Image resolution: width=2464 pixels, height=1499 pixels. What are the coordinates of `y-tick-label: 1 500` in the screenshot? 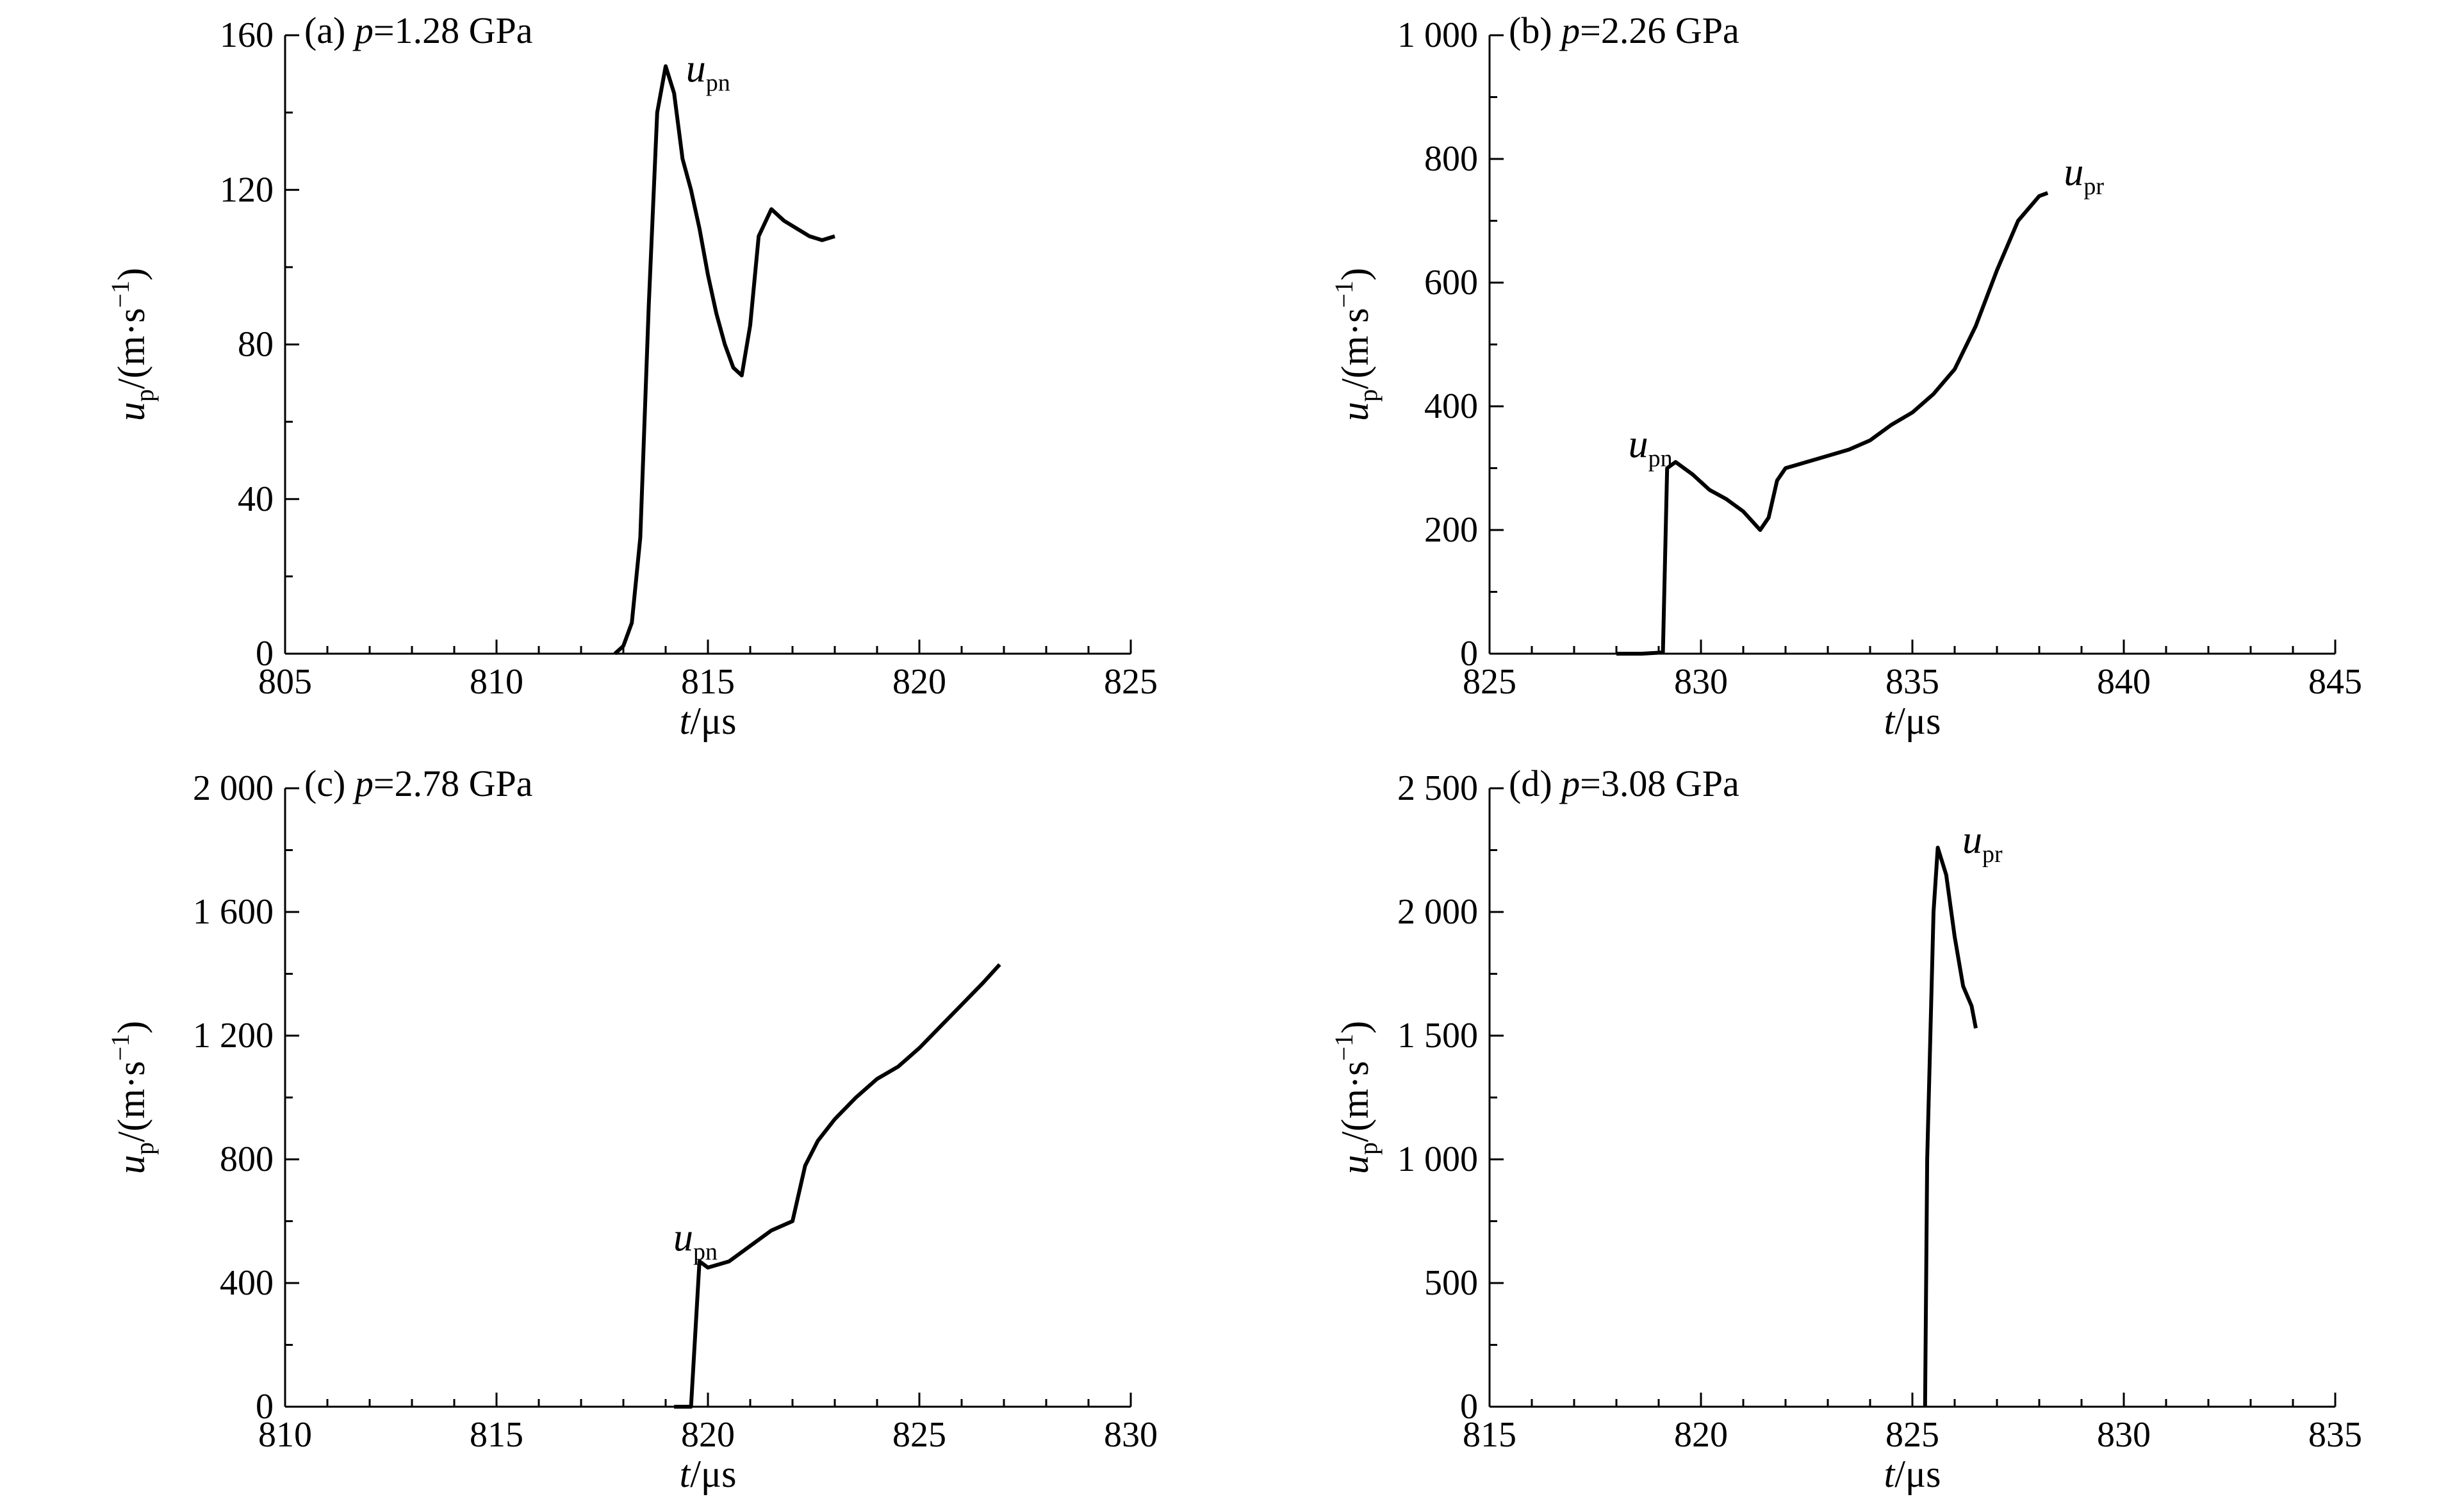 It's located at (1437, 1036).